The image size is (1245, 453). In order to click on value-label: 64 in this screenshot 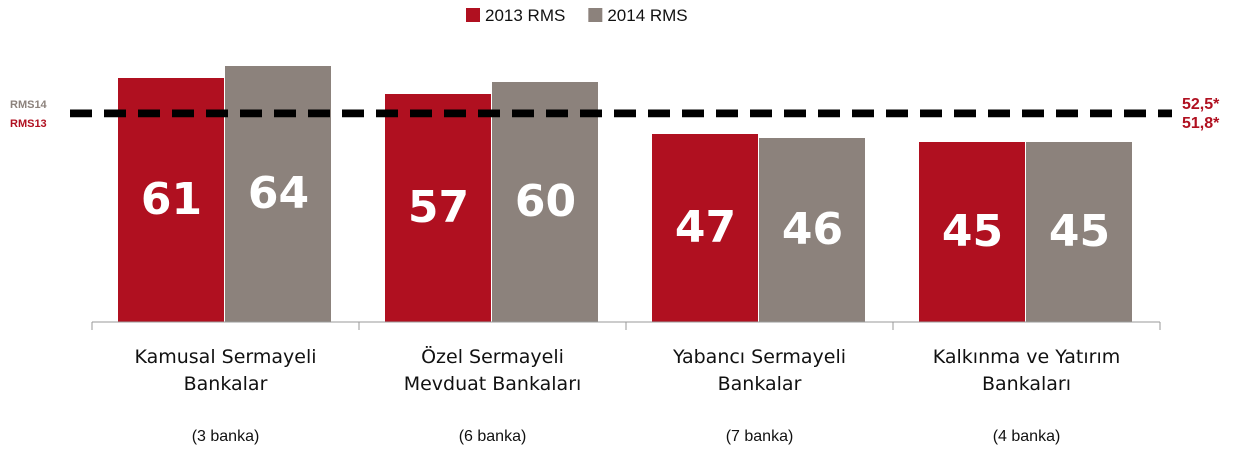, I will do `click(278, 193)`.